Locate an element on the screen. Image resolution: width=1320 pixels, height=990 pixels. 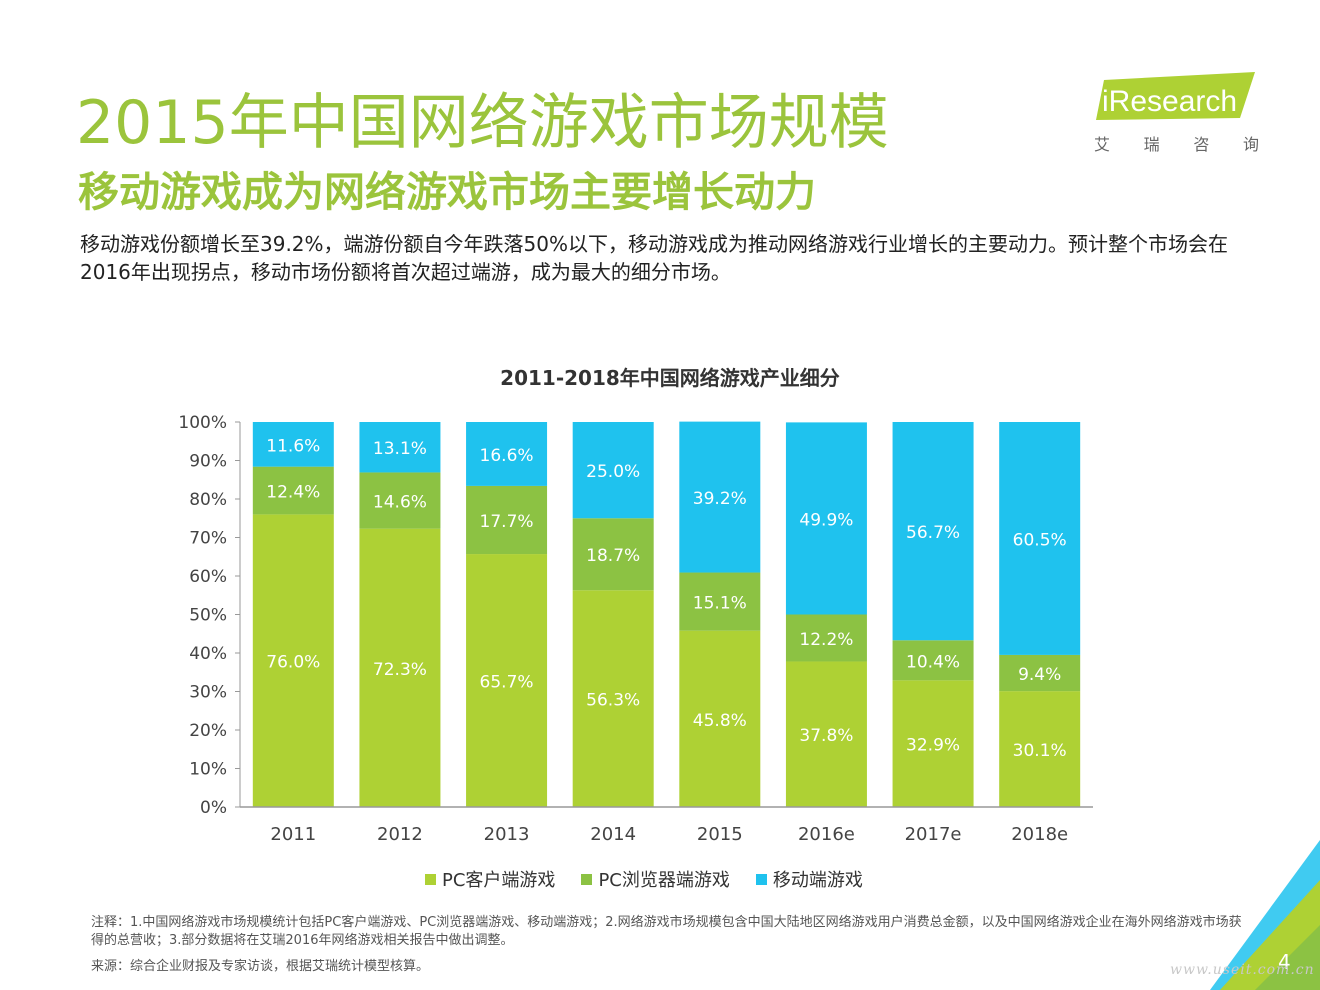
chart-legend: PC客户端游戏 PC浏览器端游戏 移动端游戏 is located at coordinates (644, 879).